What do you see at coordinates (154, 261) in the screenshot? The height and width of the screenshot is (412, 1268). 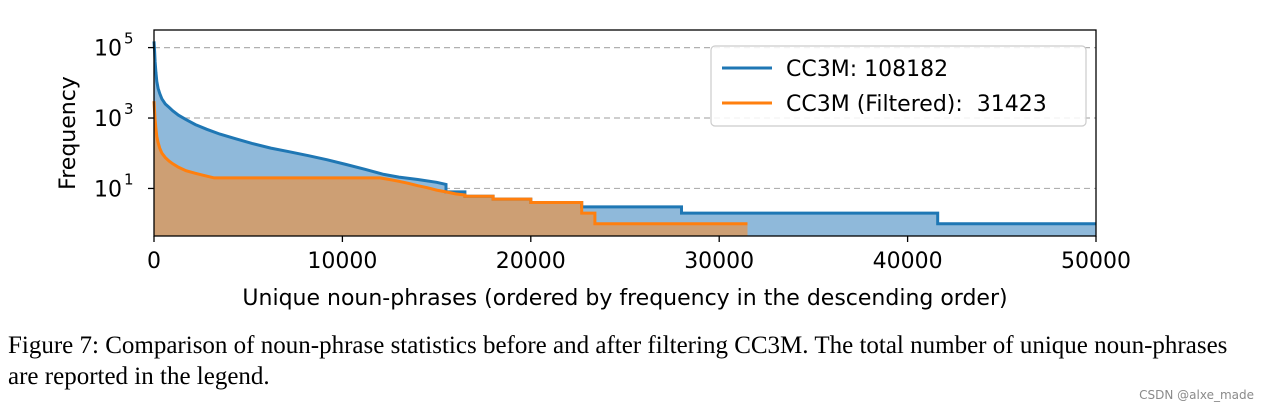 I see `x-tick-label-0: 0` at bounding box center [154, 261].